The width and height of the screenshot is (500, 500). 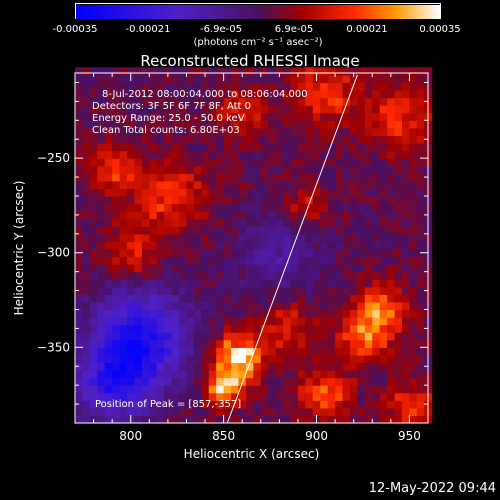 What do you see at coordinates (205, 94) in the screenshot?
I see `info-line-time: 8-Jul-2012 08:00:04.000 to 08:06:04.000` at bounding box center [205, 94].